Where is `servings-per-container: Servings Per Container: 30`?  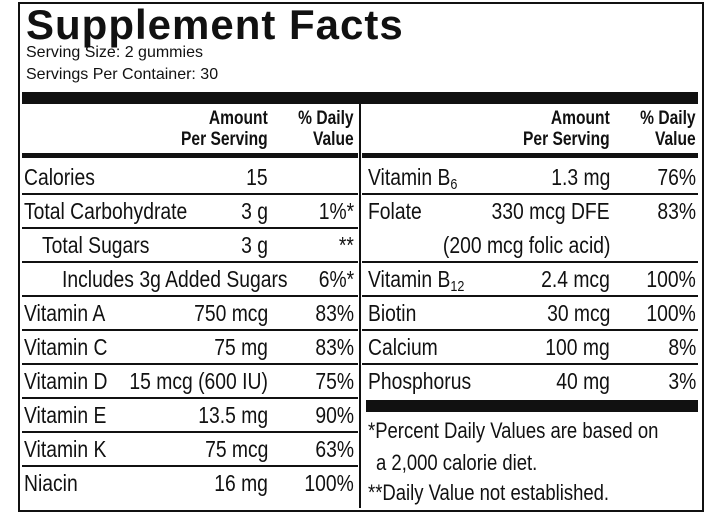
servings-per-container: Servings Per Container: 30 is located at coordinates (122, 74).